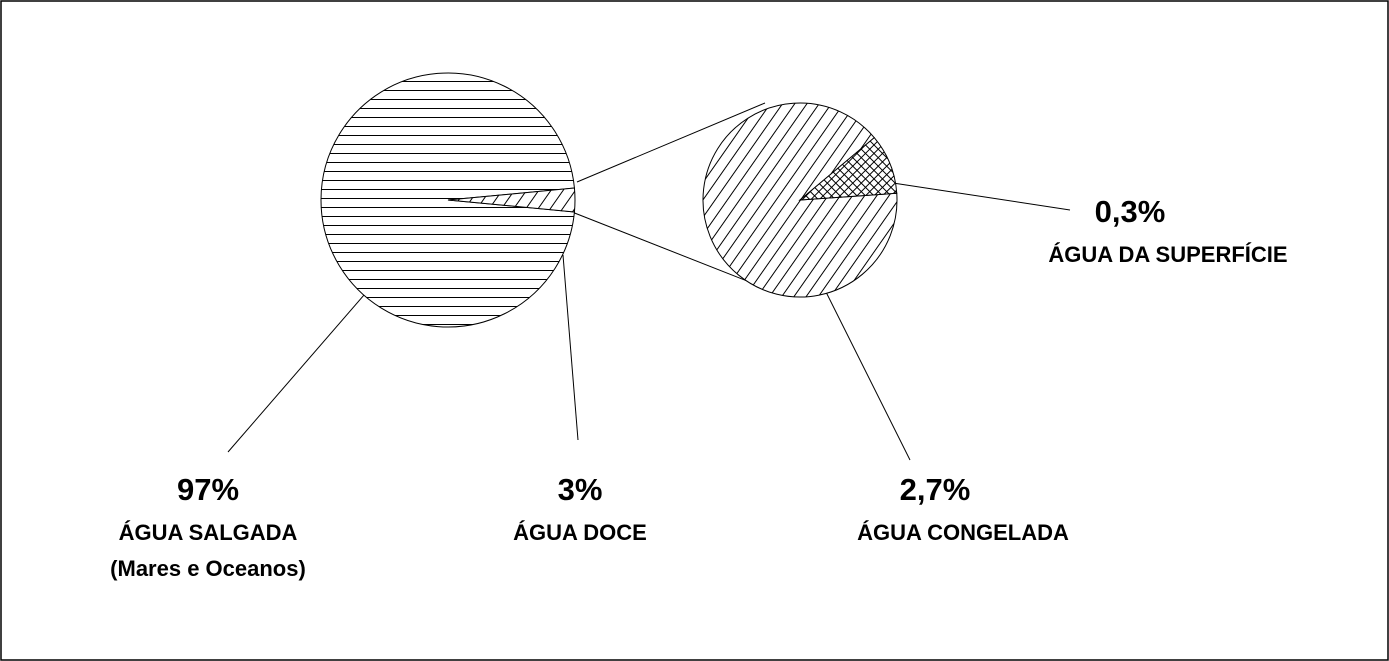  What do you see at coordinates (963, 532) in the screenshot?
I see `category-label: ÁGUA CONGELADA` at bounding box center [963, 532].